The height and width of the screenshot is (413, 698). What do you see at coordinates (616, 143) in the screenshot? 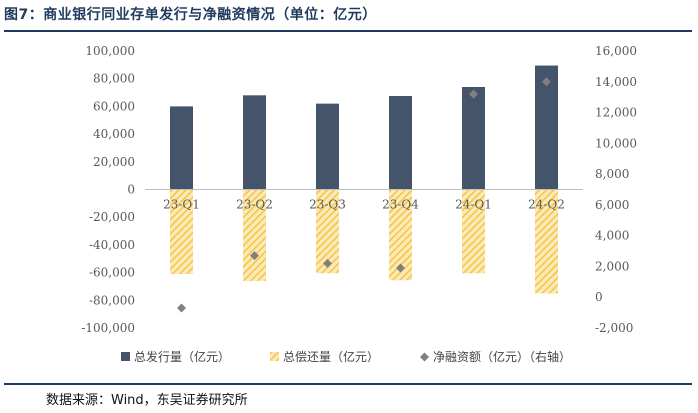
I see `right-tick-label: 10,000` at bounding box center [616, 143].